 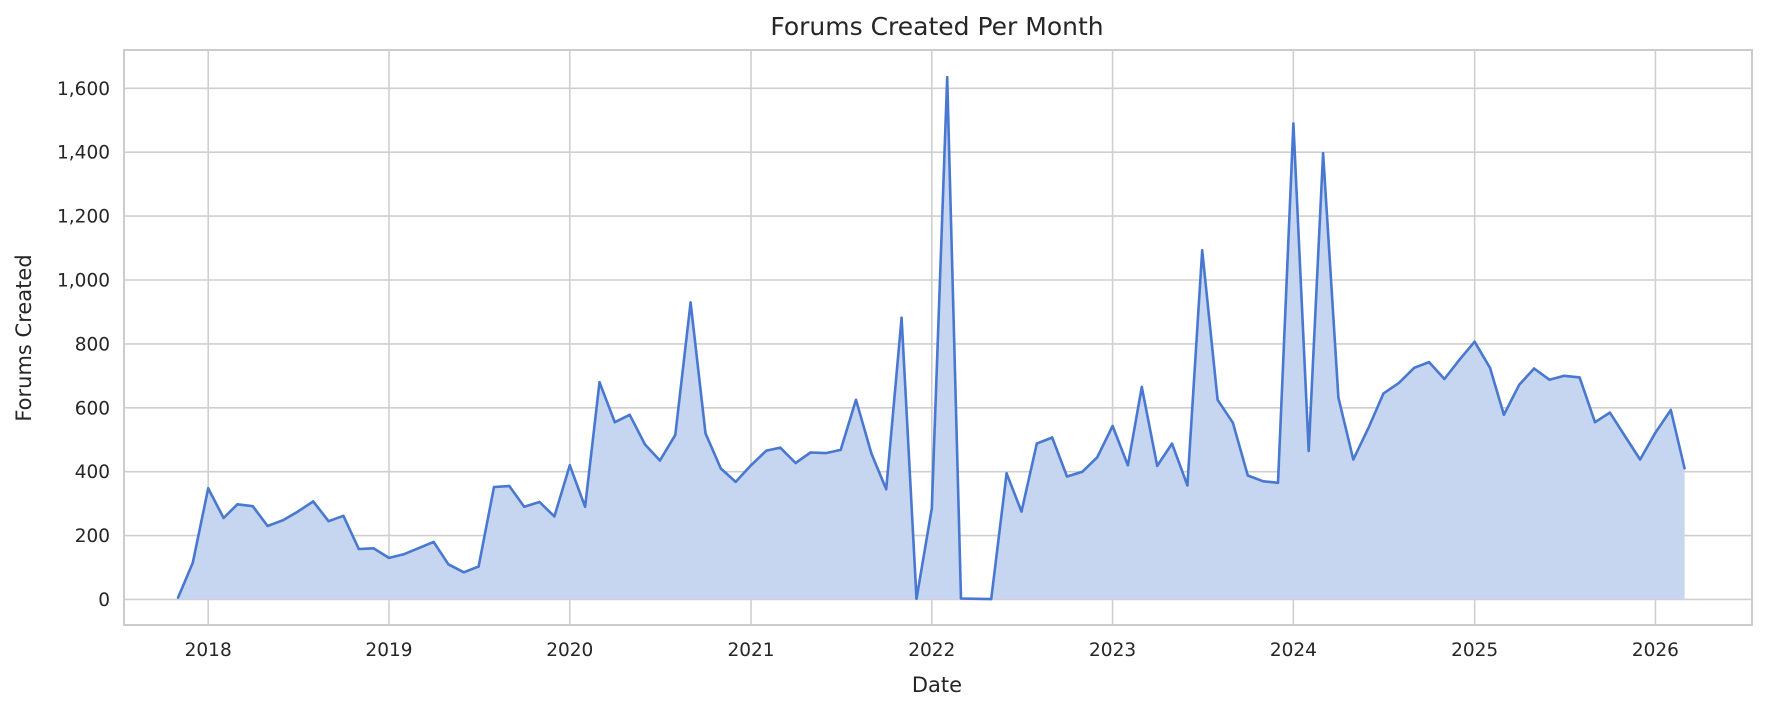 What do you see at coordinates (92, 344) in the screenshot?
I see `y-tick-label: 800` at bounding box center [92, 344].